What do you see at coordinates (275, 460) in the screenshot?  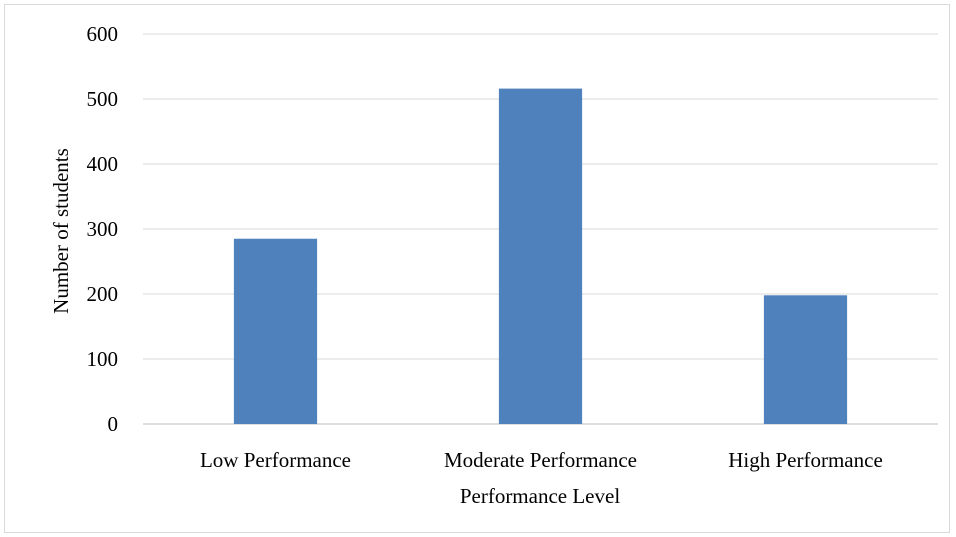 I see `x-tick-label: Low Performance` at bounding box center [275, 460].